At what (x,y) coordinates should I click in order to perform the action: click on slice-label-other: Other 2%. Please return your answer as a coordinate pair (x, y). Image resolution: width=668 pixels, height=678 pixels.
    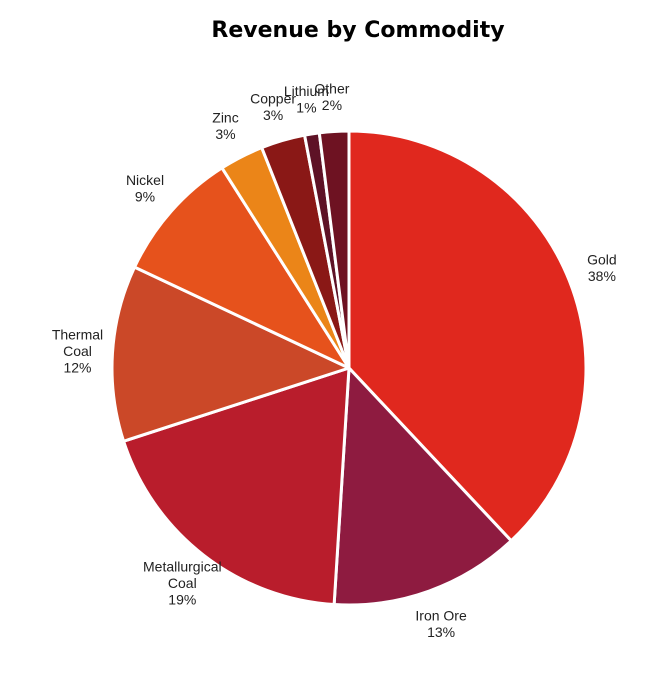
    Looking at the image, I should click on (331, 96).